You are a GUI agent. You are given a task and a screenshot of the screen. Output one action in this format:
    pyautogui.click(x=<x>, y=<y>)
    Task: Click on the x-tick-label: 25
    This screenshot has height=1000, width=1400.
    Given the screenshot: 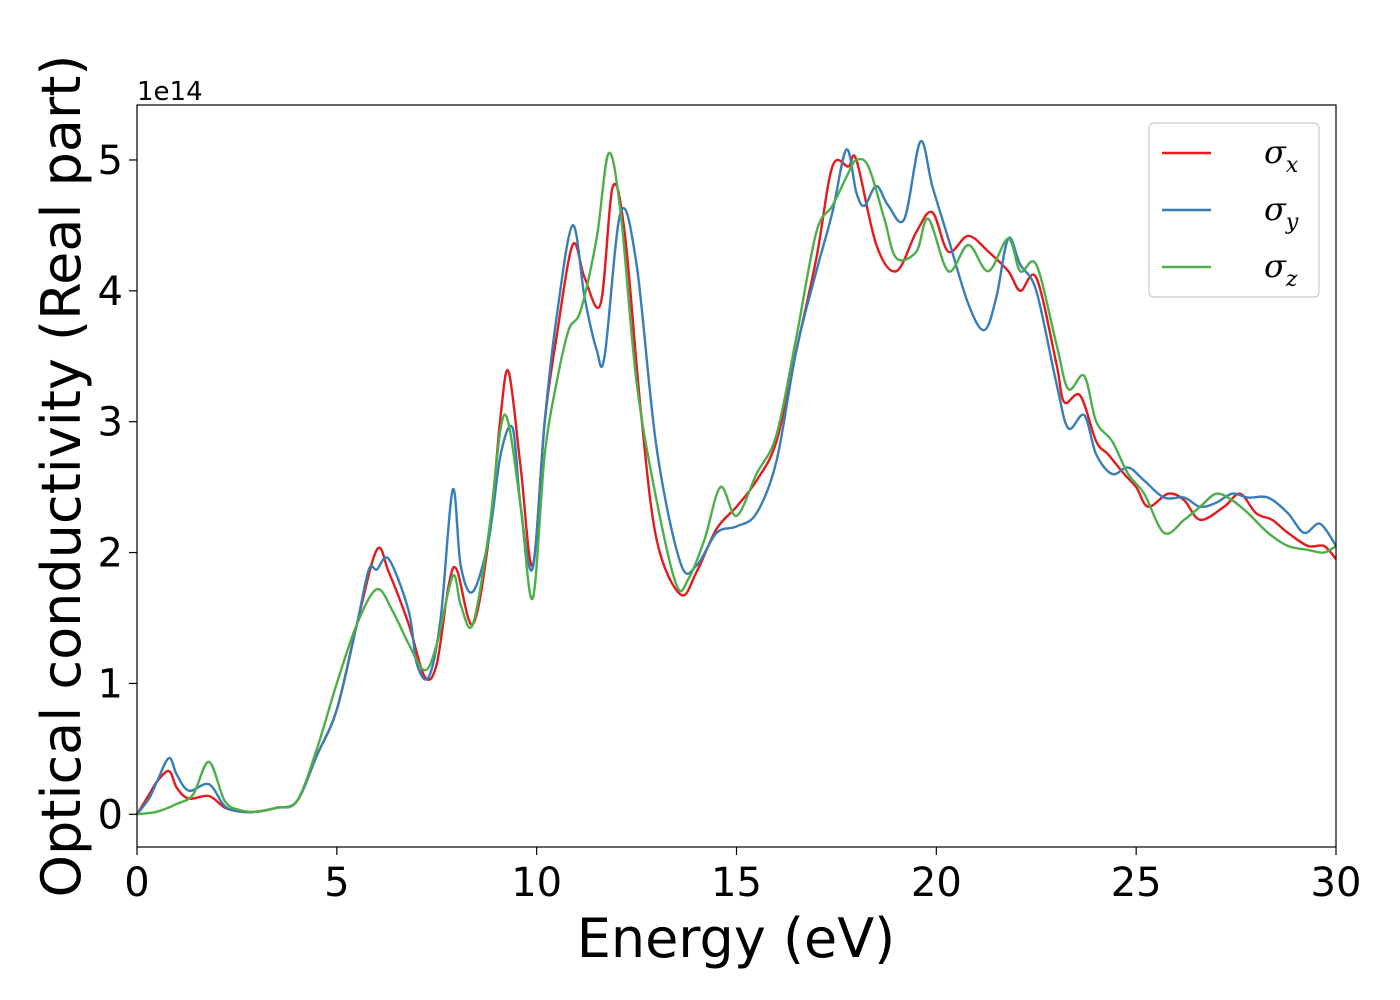 What is the action you would take?
    pyautogui.click(x=1136, y=883)
    